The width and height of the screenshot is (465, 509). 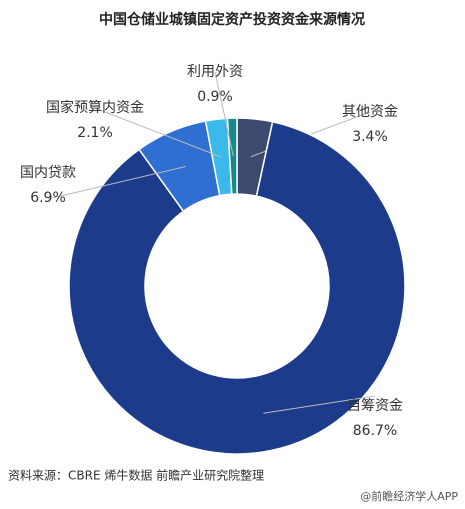 What do you see at coordinates (232, 156) in the screenshot?
I see `donut-slice` at bounding box center [232, 156].